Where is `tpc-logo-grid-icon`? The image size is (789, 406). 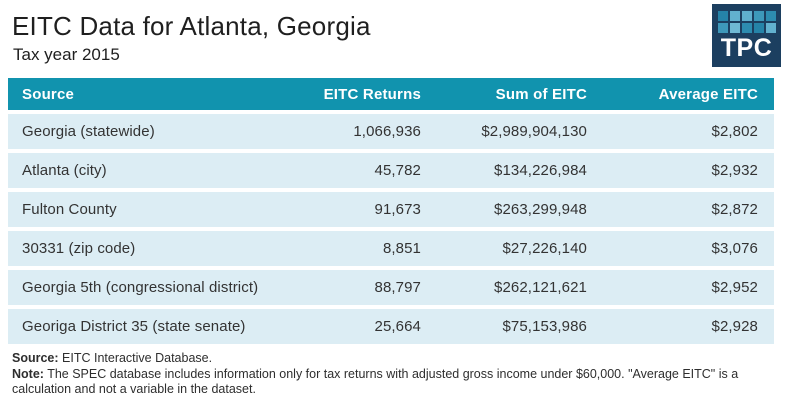 tpc-logo-grid-icon is located at coordinates (746, 18).